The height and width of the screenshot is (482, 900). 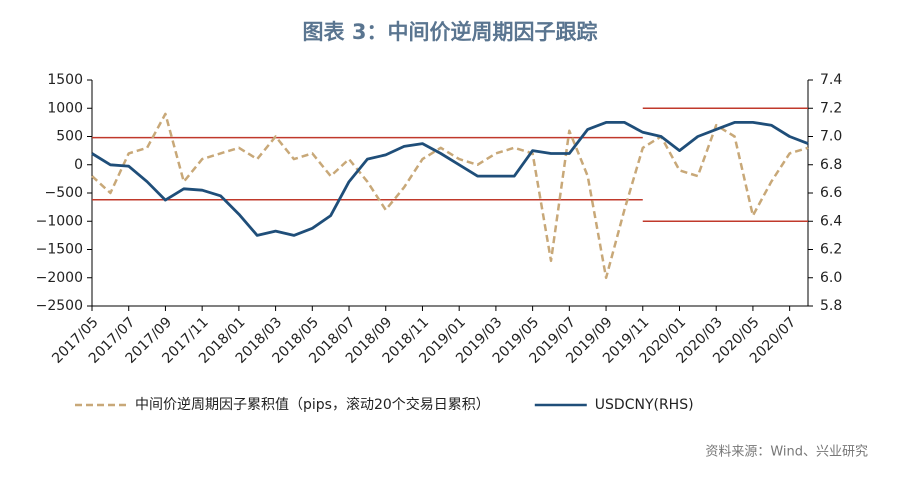 I want to click on y-tick-label: 0, so click(x=78, y=165).